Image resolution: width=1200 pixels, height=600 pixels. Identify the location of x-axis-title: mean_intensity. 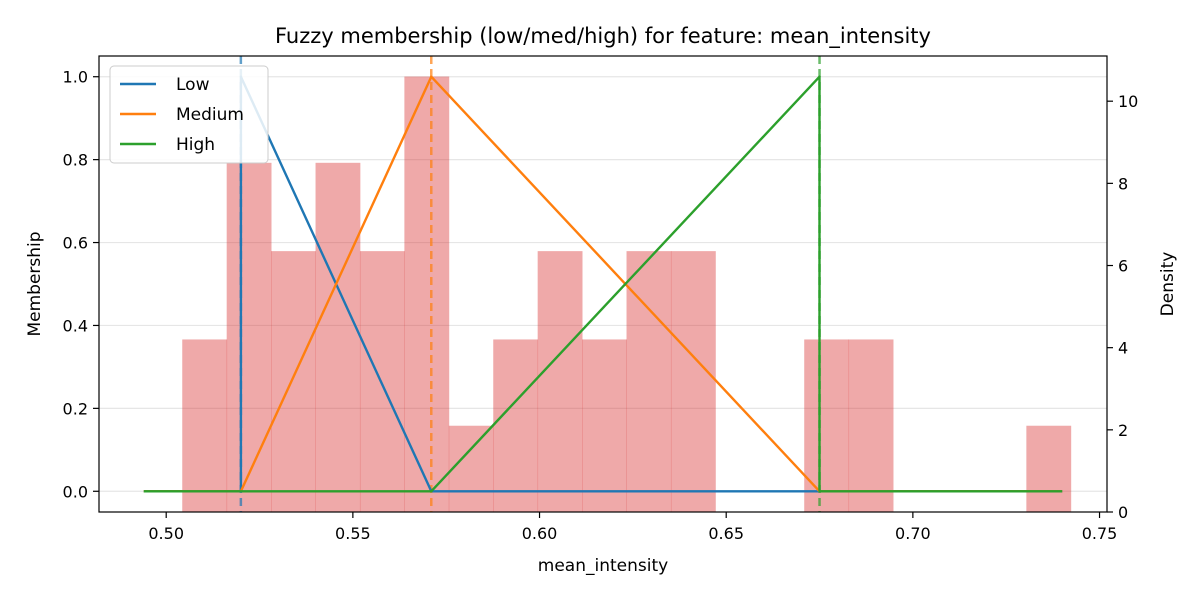
(603, 566).